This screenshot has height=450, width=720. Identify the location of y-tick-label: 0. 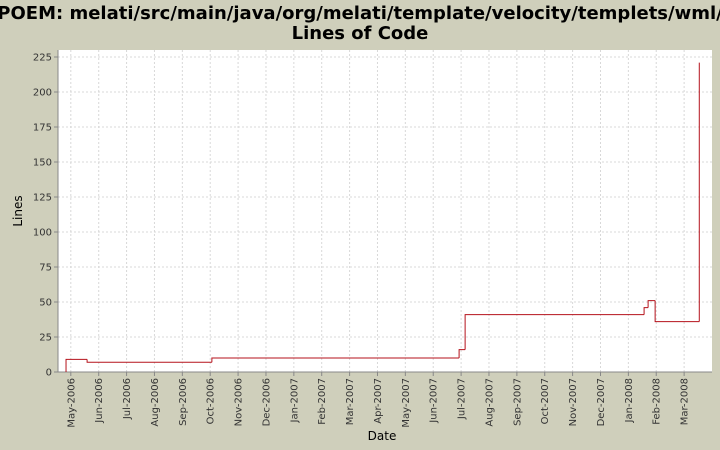
(49, 373).